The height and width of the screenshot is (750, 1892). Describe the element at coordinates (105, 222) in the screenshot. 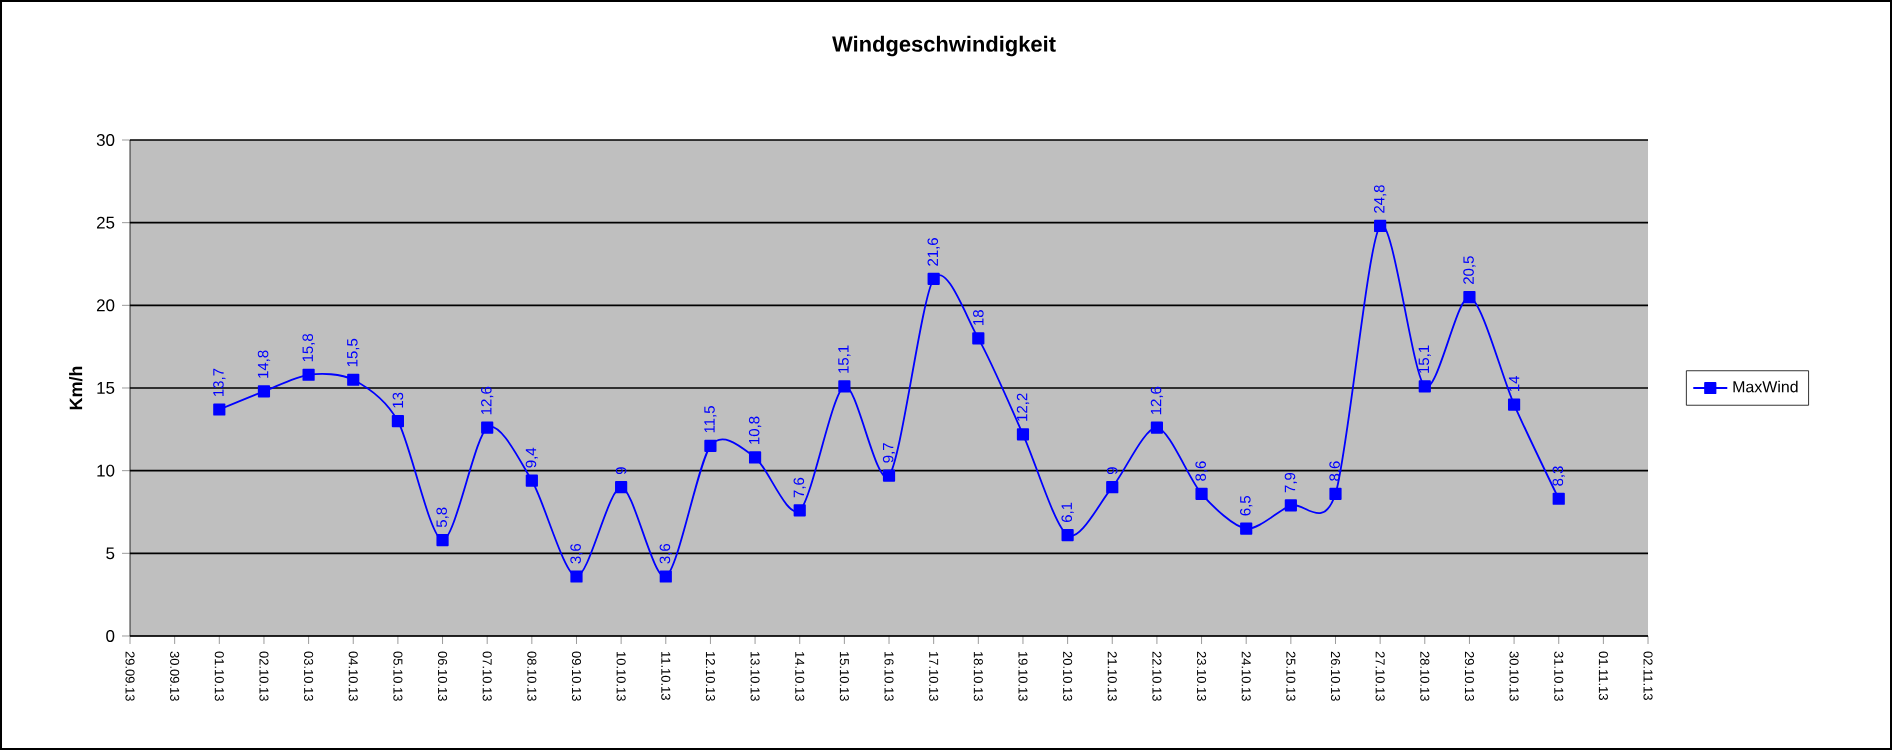

I see `y-tick-label: 25` at that location.